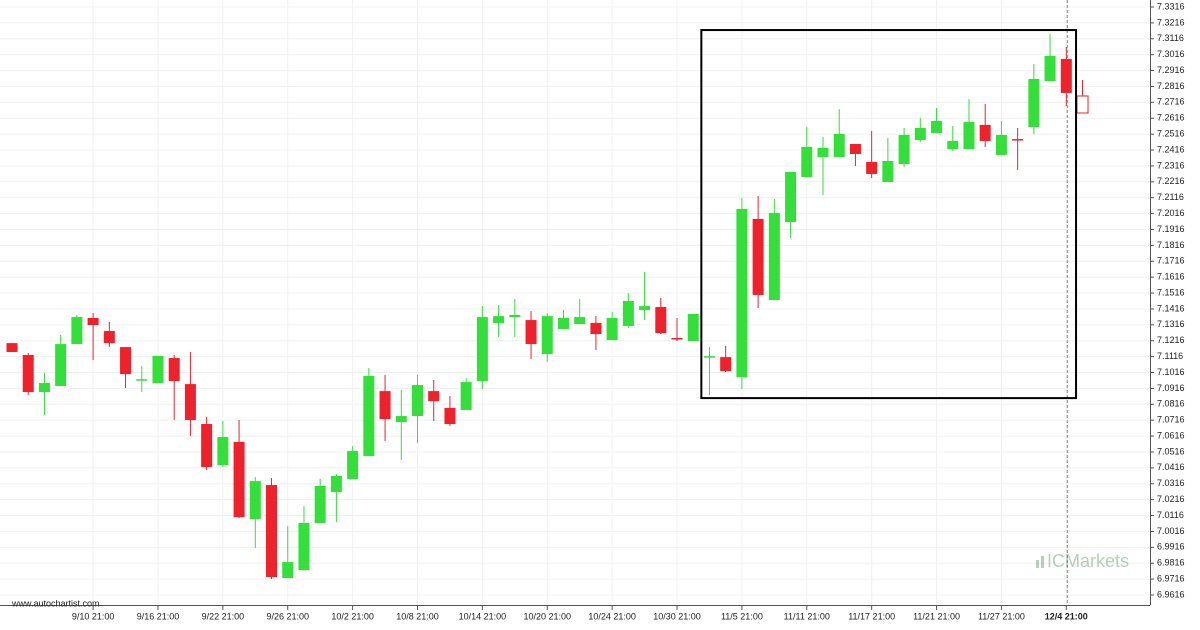 Image resolution: width=1200 pixels, height=630 pixels. What do you see at coordinates (1171, 245) in the screenshot?
I see `y-tick-label: 7.1816` at bounding box center [1171, 245].